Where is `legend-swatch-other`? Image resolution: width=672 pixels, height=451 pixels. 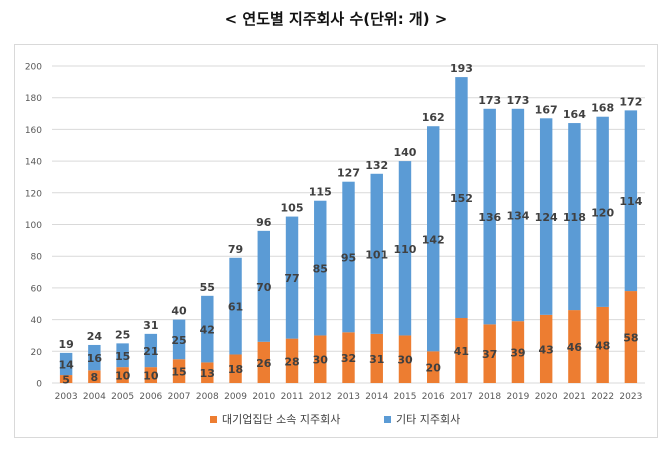 legend-swatch-other is located at coordinates (387, 419).